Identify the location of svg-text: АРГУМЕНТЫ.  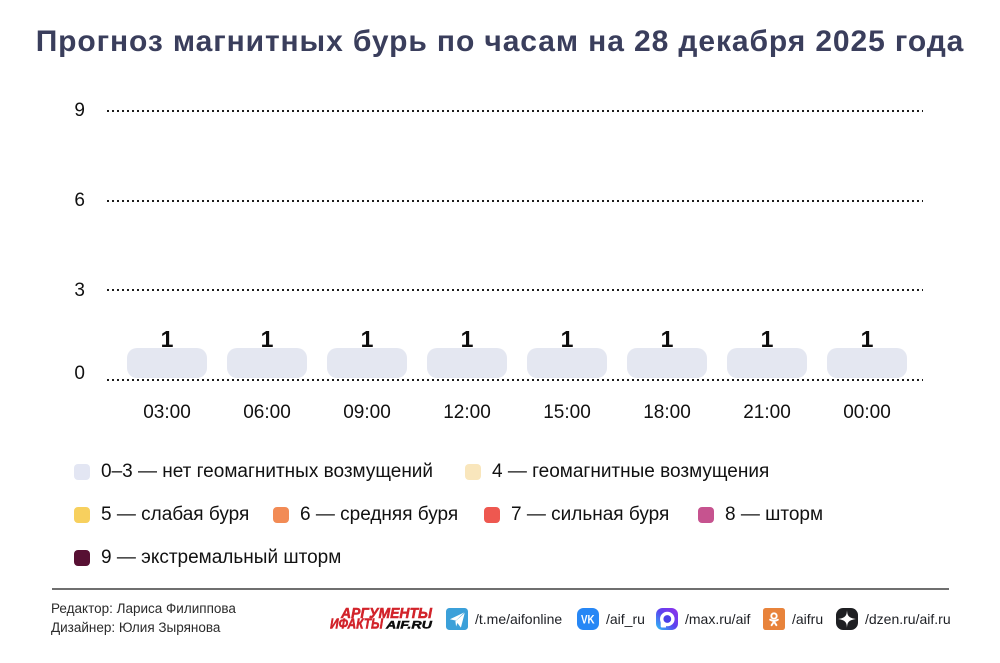
(386, 613).